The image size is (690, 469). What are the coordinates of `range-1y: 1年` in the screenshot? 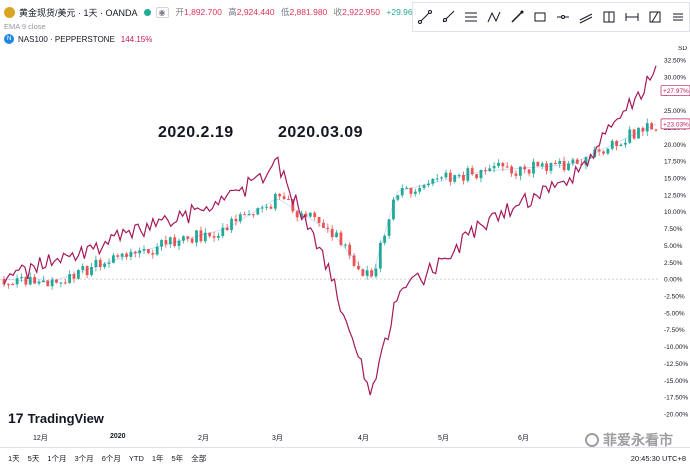 It's located at (158, 458).